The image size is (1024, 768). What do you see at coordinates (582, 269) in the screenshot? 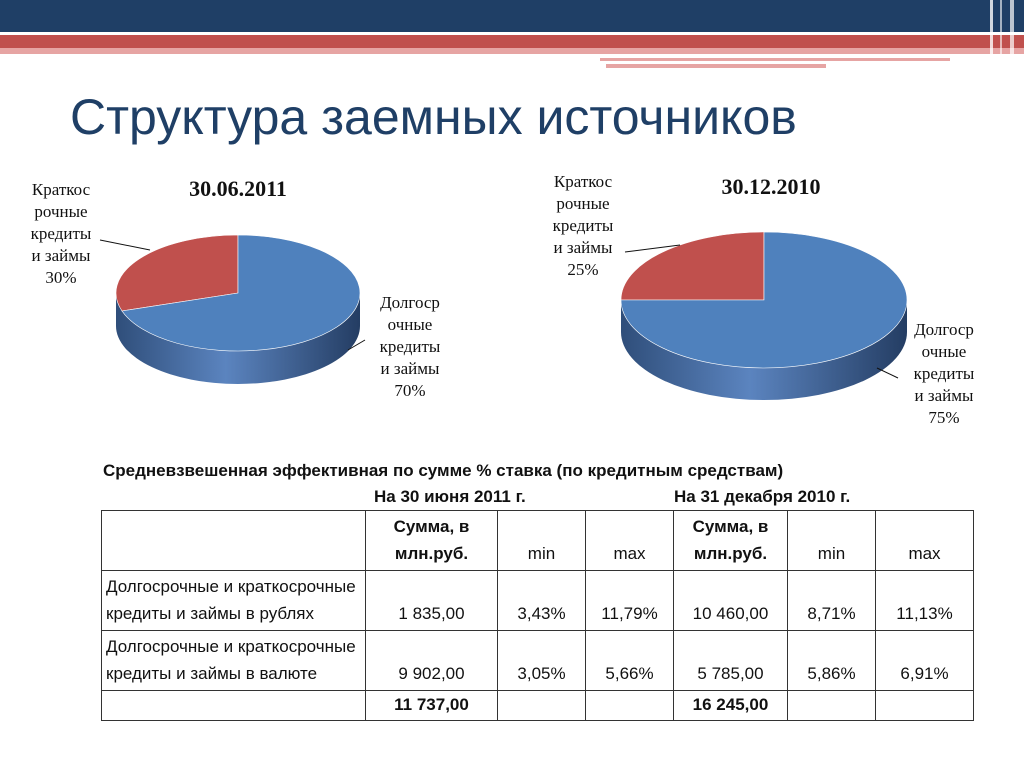
I see `pie-data-label-percent: 25%` at bounding box center [582, 269].